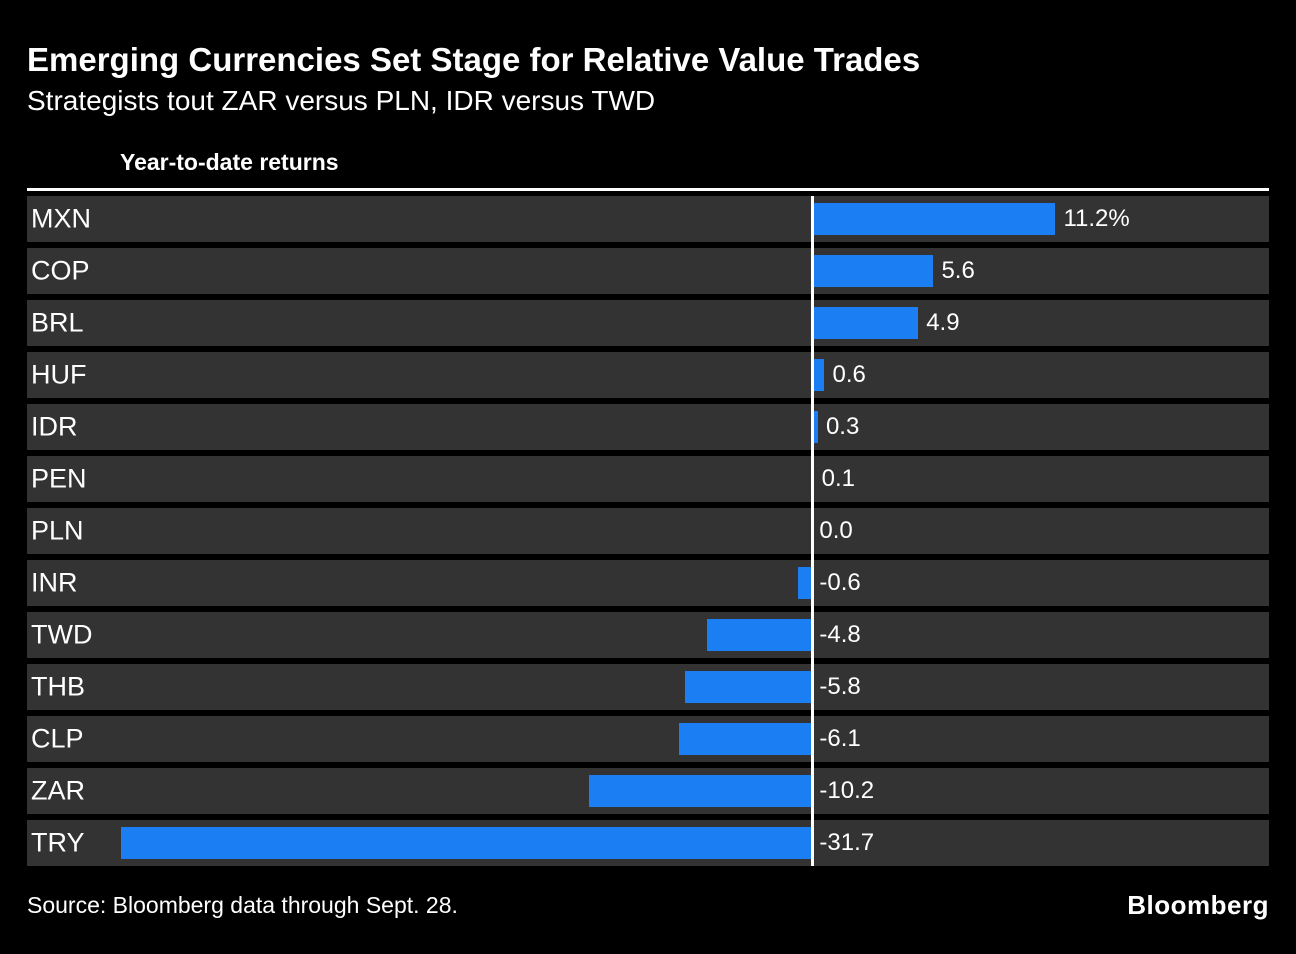 The height and width of the screenshot is (954, 1296). I want to click on category-label: TRY, so click(58, 842).